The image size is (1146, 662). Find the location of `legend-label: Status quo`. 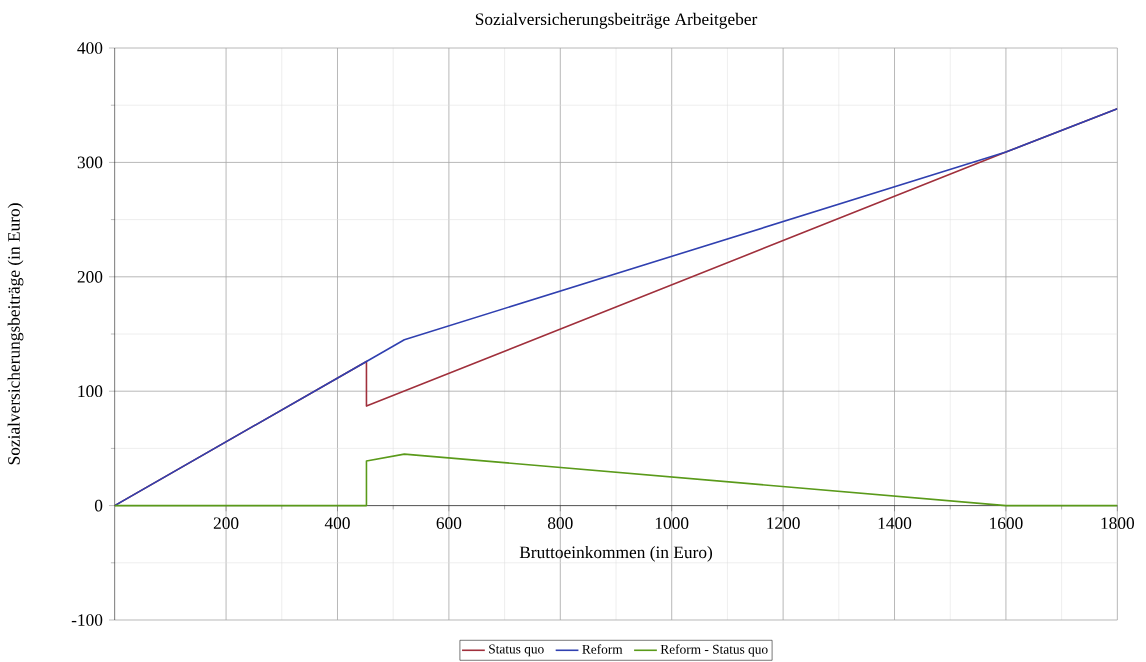

legend-label: Status quo is located at coordinates (516, 650).